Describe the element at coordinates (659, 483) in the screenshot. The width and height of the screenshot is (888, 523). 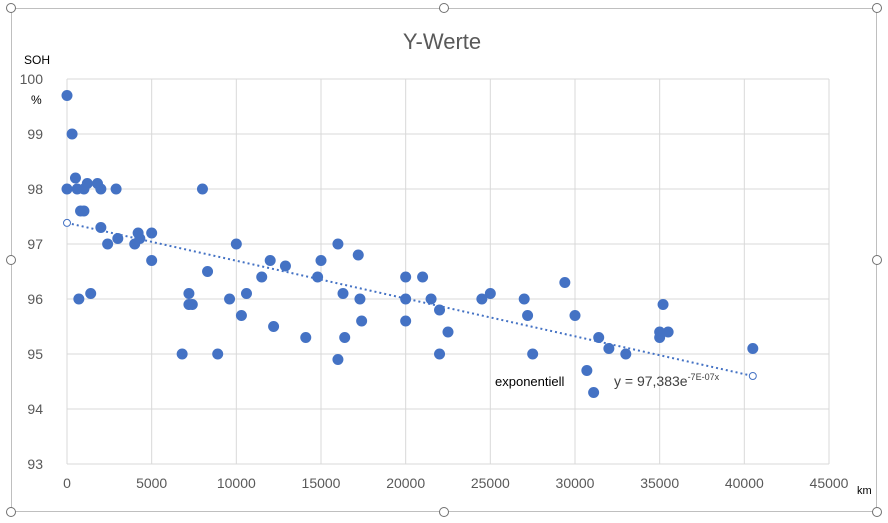
I see `x-tick-label: 35000` at that location.